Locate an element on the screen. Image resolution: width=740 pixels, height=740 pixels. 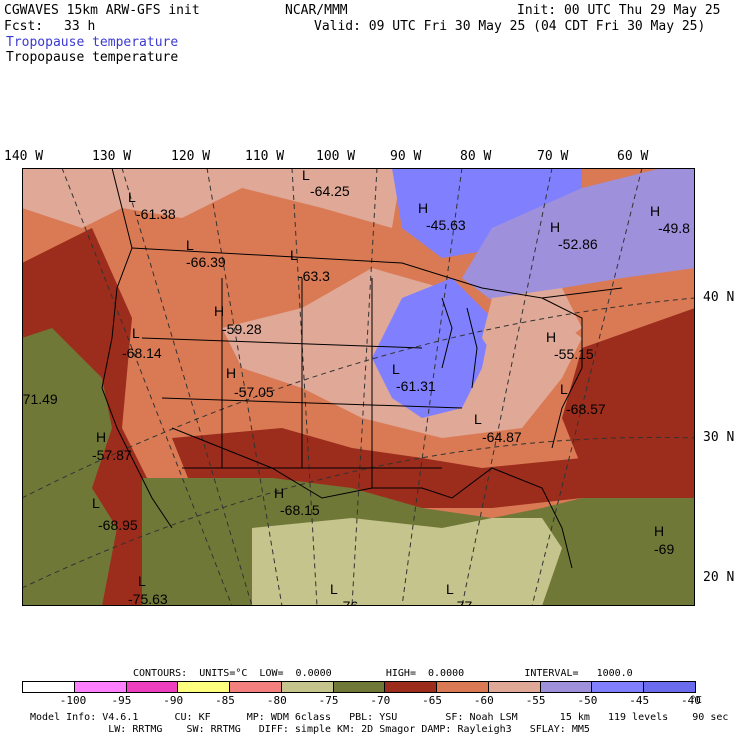
lon-label: 120 W is located at coordinates (191, 156).